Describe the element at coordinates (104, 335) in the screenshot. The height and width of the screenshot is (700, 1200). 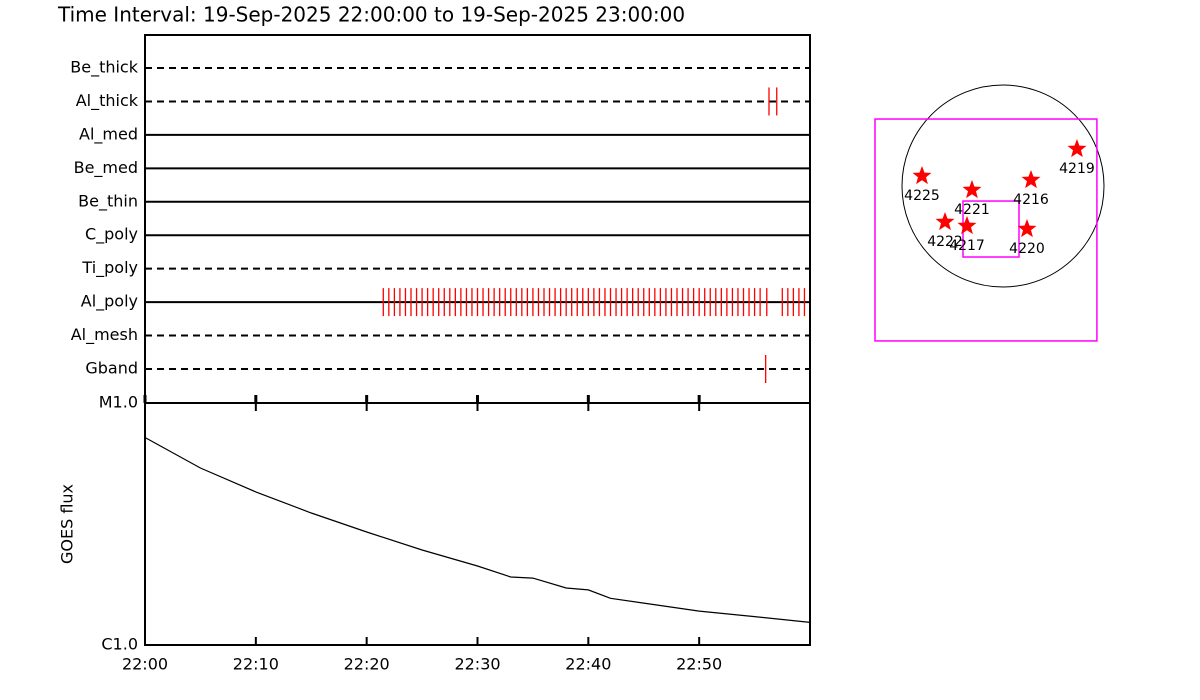
I see `filter-label: Al_mesh` at that location.